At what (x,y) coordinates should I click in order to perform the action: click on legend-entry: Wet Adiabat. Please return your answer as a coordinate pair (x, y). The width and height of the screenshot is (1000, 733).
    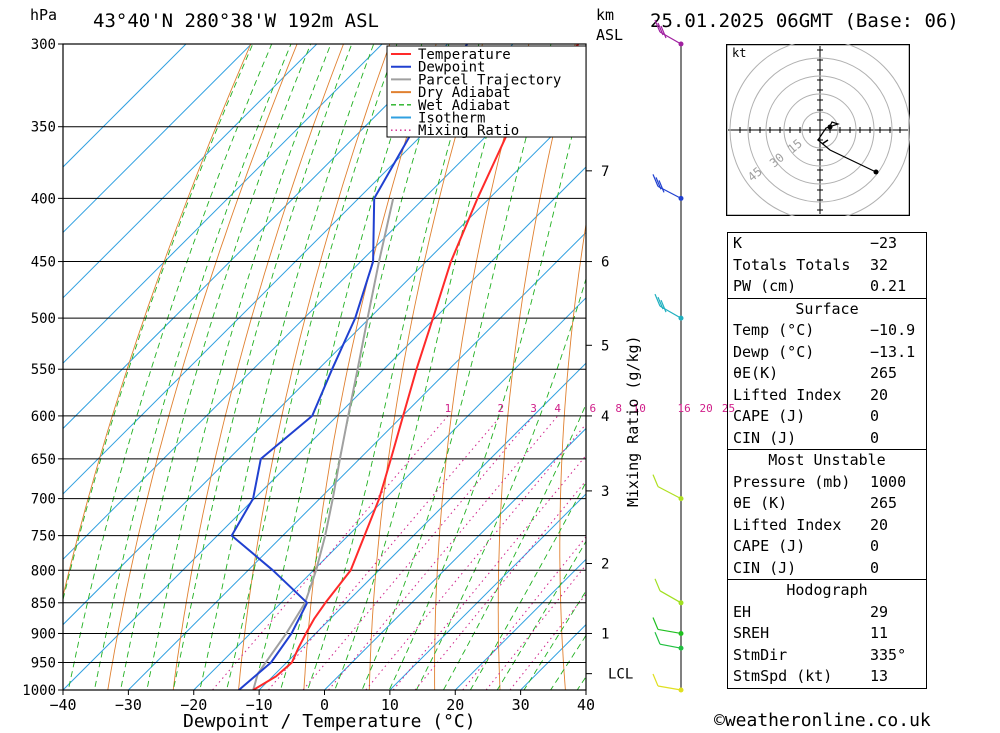
    Looking at the image, I should click on (464, 106).